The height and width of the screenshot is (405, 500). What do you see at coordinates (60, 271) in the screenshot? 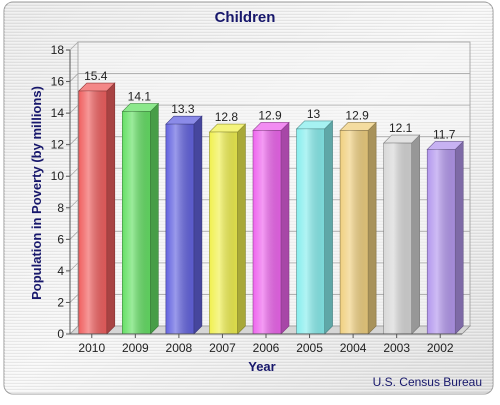
I see `y-tick-label: 4` at bounding box center [60, 271].